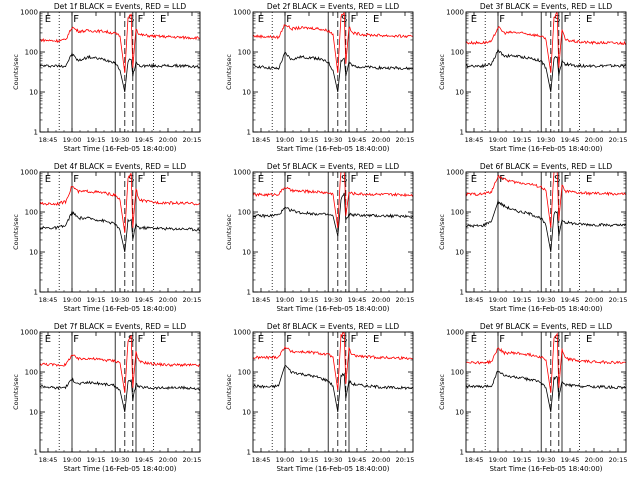 The height and width of the screenshot is (480, 640). What do you see at coordinates (120, 166) in the screenshot?
I see `panel-title: Det 4f BLACK = Events, RED = LLD` at bounding box center [120, 166].